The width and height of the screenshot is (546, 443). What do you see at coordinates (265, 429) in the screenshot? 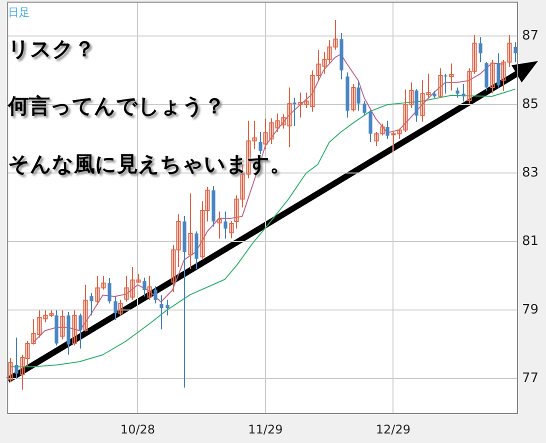
I see `x-tick-label: 11/29` at bounding box center [265, 429].